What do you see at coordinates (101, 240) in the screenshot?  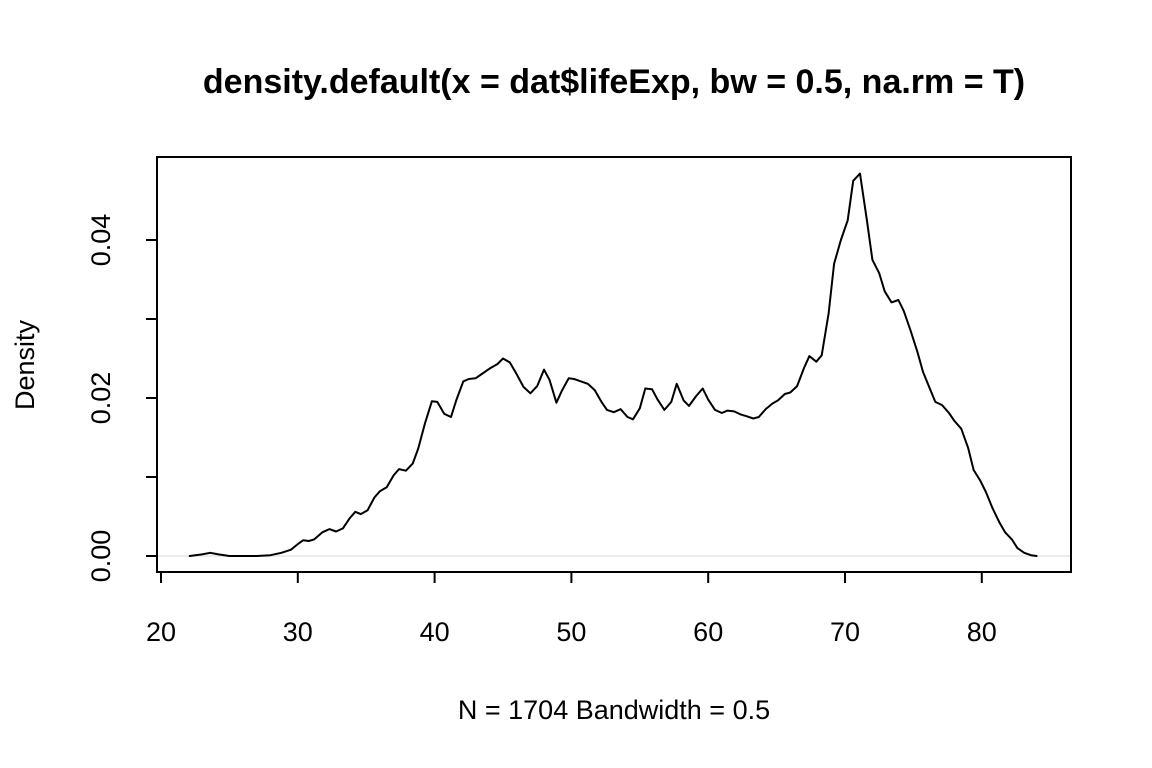 I see `y-tick-label: 0.04` at bounding box center [101, 240].